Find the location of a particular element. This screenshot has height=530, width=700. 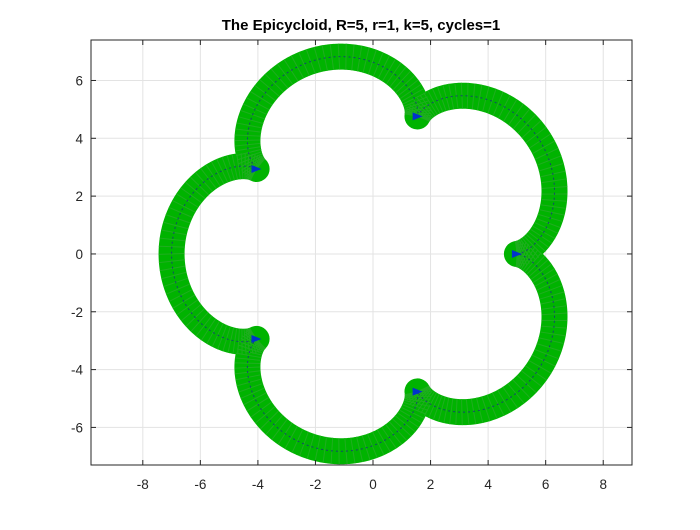

x-tick-label: 0 is located at coordinates (373, 484).